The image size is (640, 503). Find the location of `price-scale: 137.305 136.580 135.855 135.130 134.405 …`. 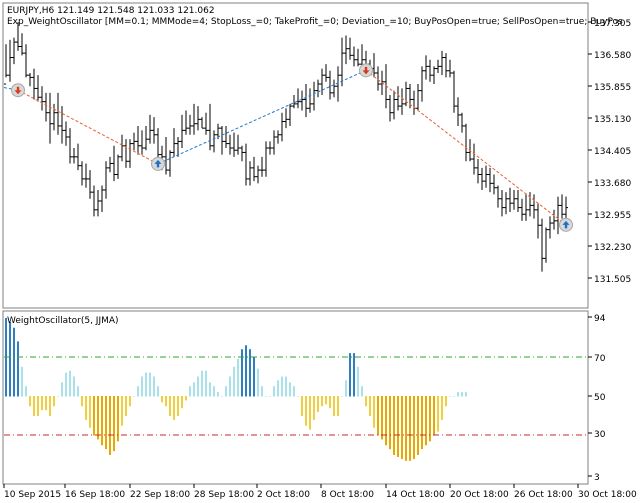

price-scale: 137.305 136.580 135.855 135.130 134.405 … is located at coordinates (609, 152).